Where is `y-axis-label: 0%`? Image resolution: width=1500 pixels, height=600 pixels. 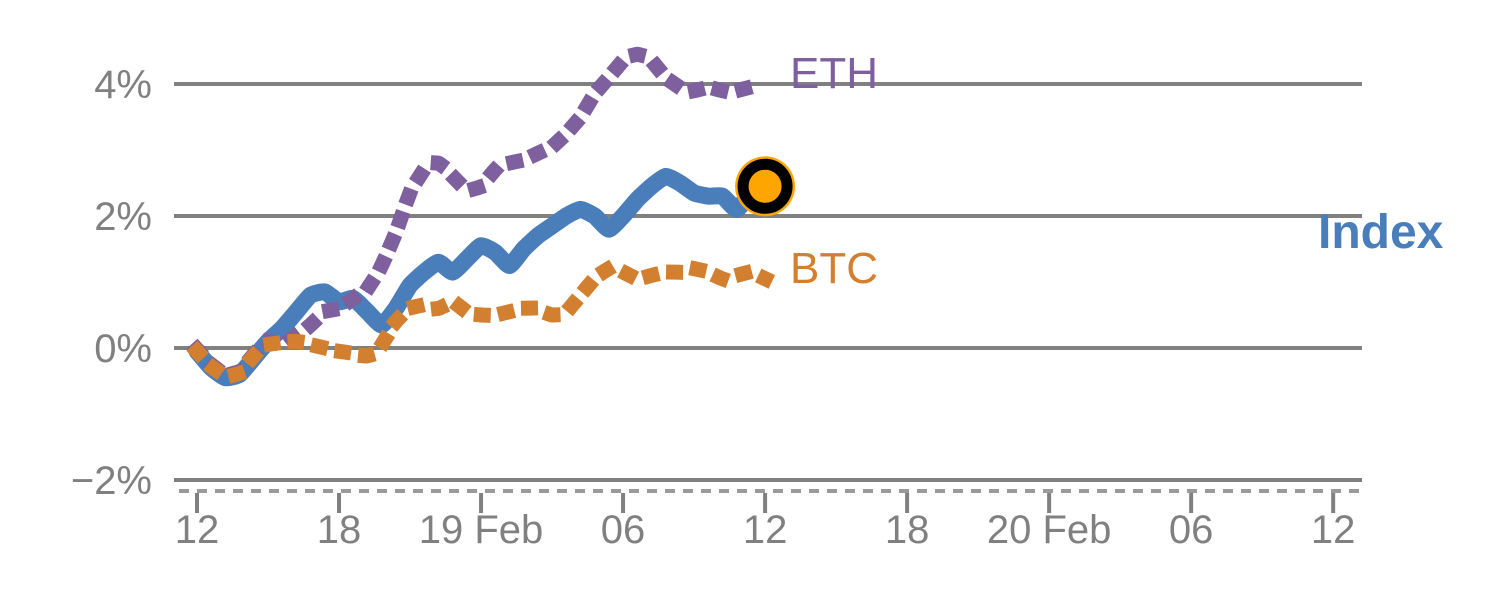 y-axis-label: 0% is located at coordinates (123, 349).